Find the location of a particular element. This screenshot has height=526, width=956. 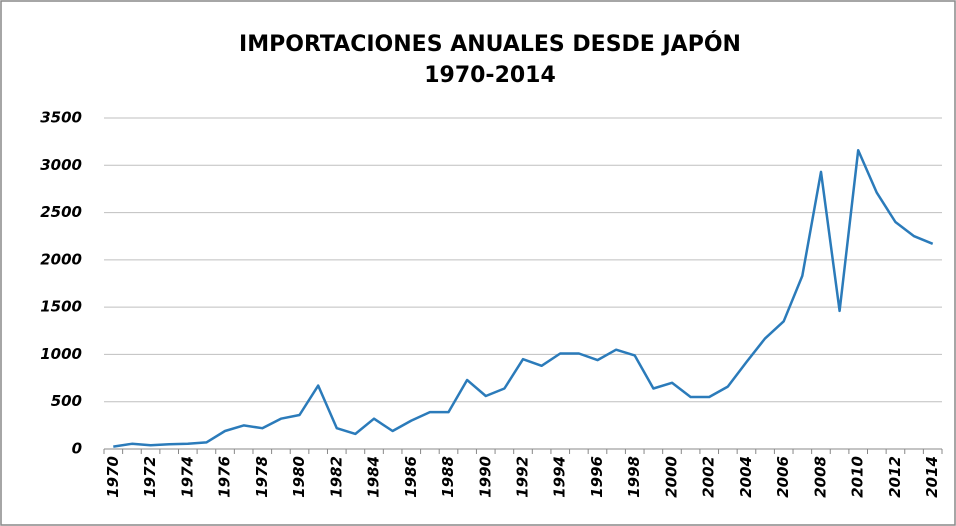

x-tick-label: 2006 is located at coordinates (783, 477).